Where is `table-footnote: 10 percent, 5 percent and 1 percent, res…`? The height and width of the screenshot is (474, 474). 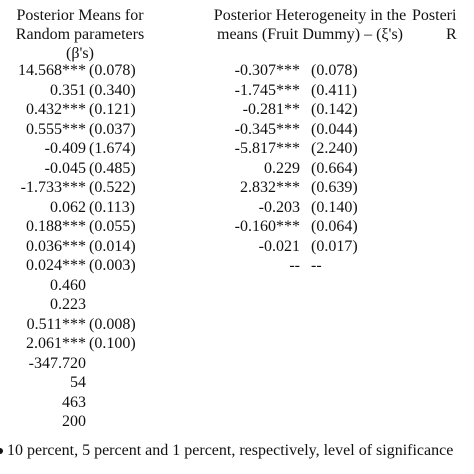
table-footnote: 10 percent, 5 percent and 1 percent, res… is located at coordinates (226, 450).